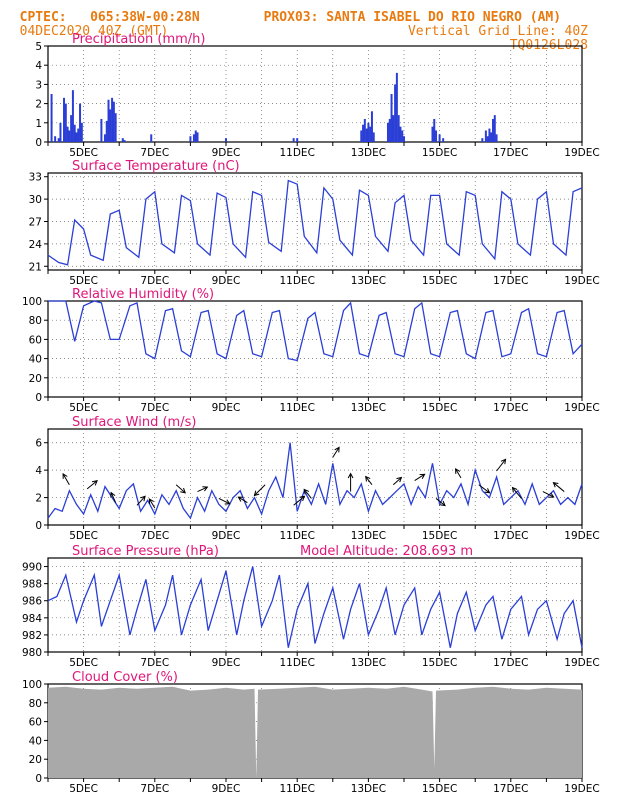 The height and width of the screenshot is (800, 618). I want to click on pres-xtick-label: 19DEC, so click(581, 663).